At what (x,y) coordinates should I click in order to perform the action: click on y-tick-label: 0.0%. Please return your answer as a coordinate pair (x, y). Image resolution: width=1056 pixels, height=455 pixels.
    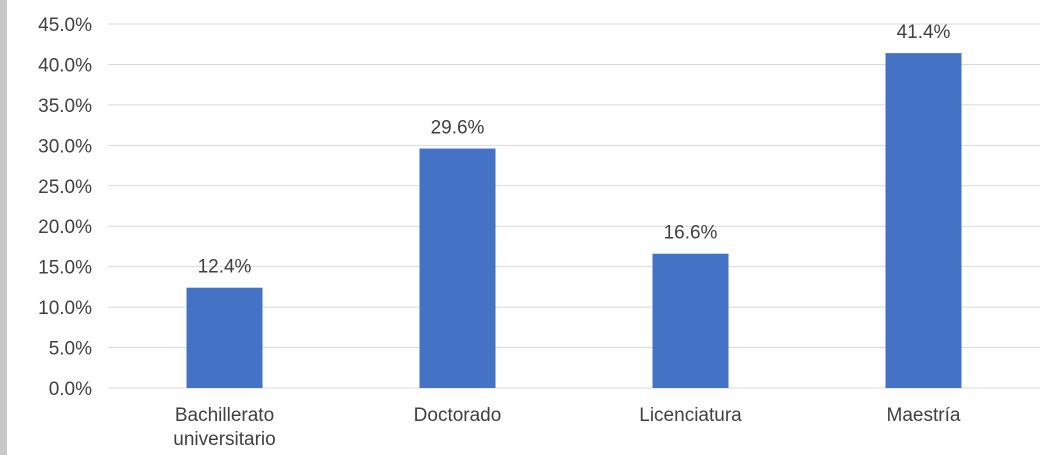
    Looking at the image, I should click on (70, 389).